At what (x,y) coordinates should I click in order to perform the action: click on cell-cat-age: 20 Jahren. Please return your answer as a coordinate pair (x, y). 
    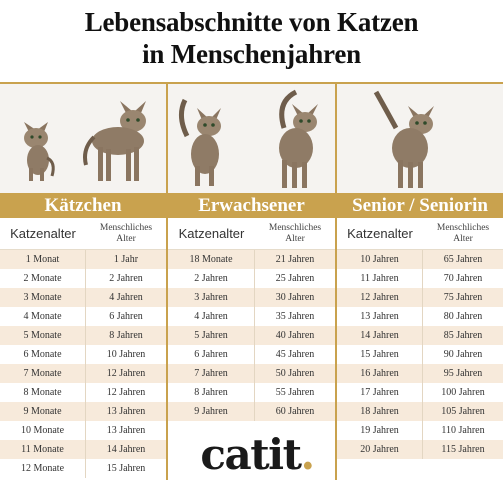
    Looking at the image, I should click on (380, 449).